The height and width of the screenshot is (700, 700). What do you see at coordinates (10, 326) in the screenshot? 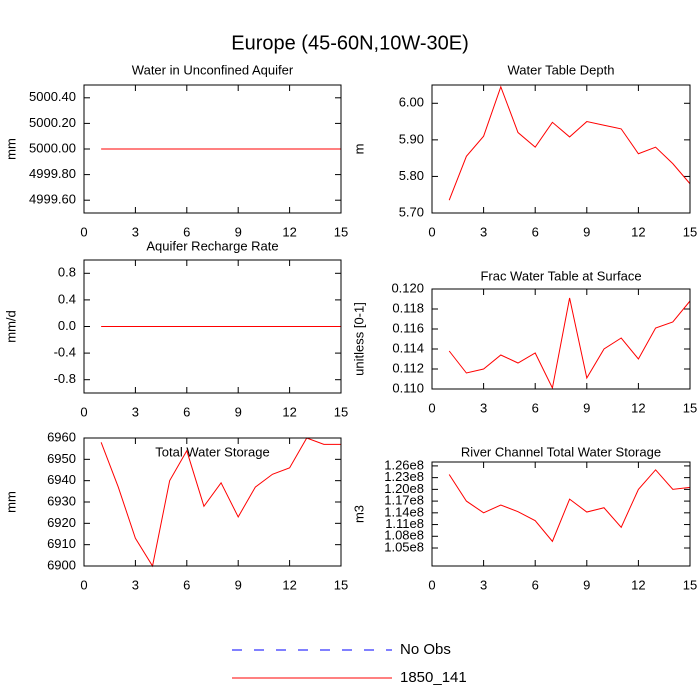
I see `y-axis-label: mm/d` at bounding box center [10, 326].